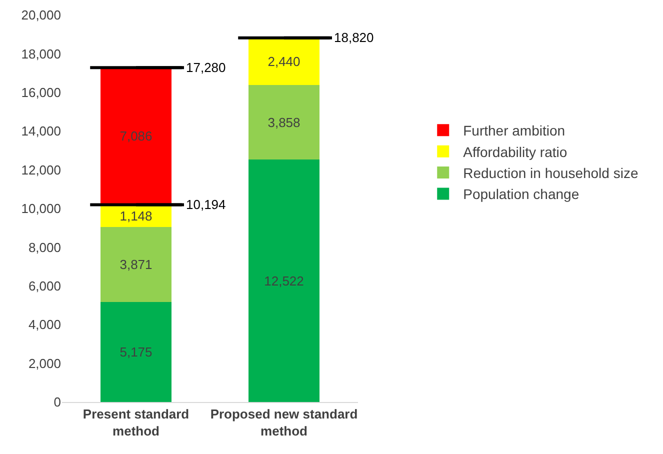 The width and height of the screenshot is (663, 454). What do you see at coordinates (284, 422) in the screenshot?
I see `x-tick-label: Proposed new standard method` at bounding box center [284, 422].